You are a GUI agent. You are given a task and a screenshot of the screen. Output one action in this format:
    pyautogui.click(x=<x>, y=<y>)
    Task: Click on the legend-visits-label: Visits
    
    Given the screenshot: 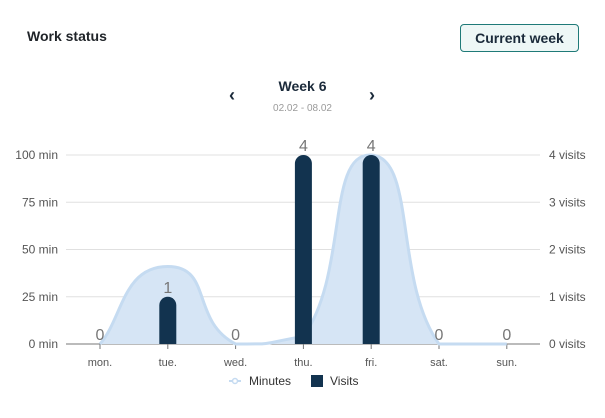 What is the action you would take?
    pyautogui.click(x=344, y=381)
    